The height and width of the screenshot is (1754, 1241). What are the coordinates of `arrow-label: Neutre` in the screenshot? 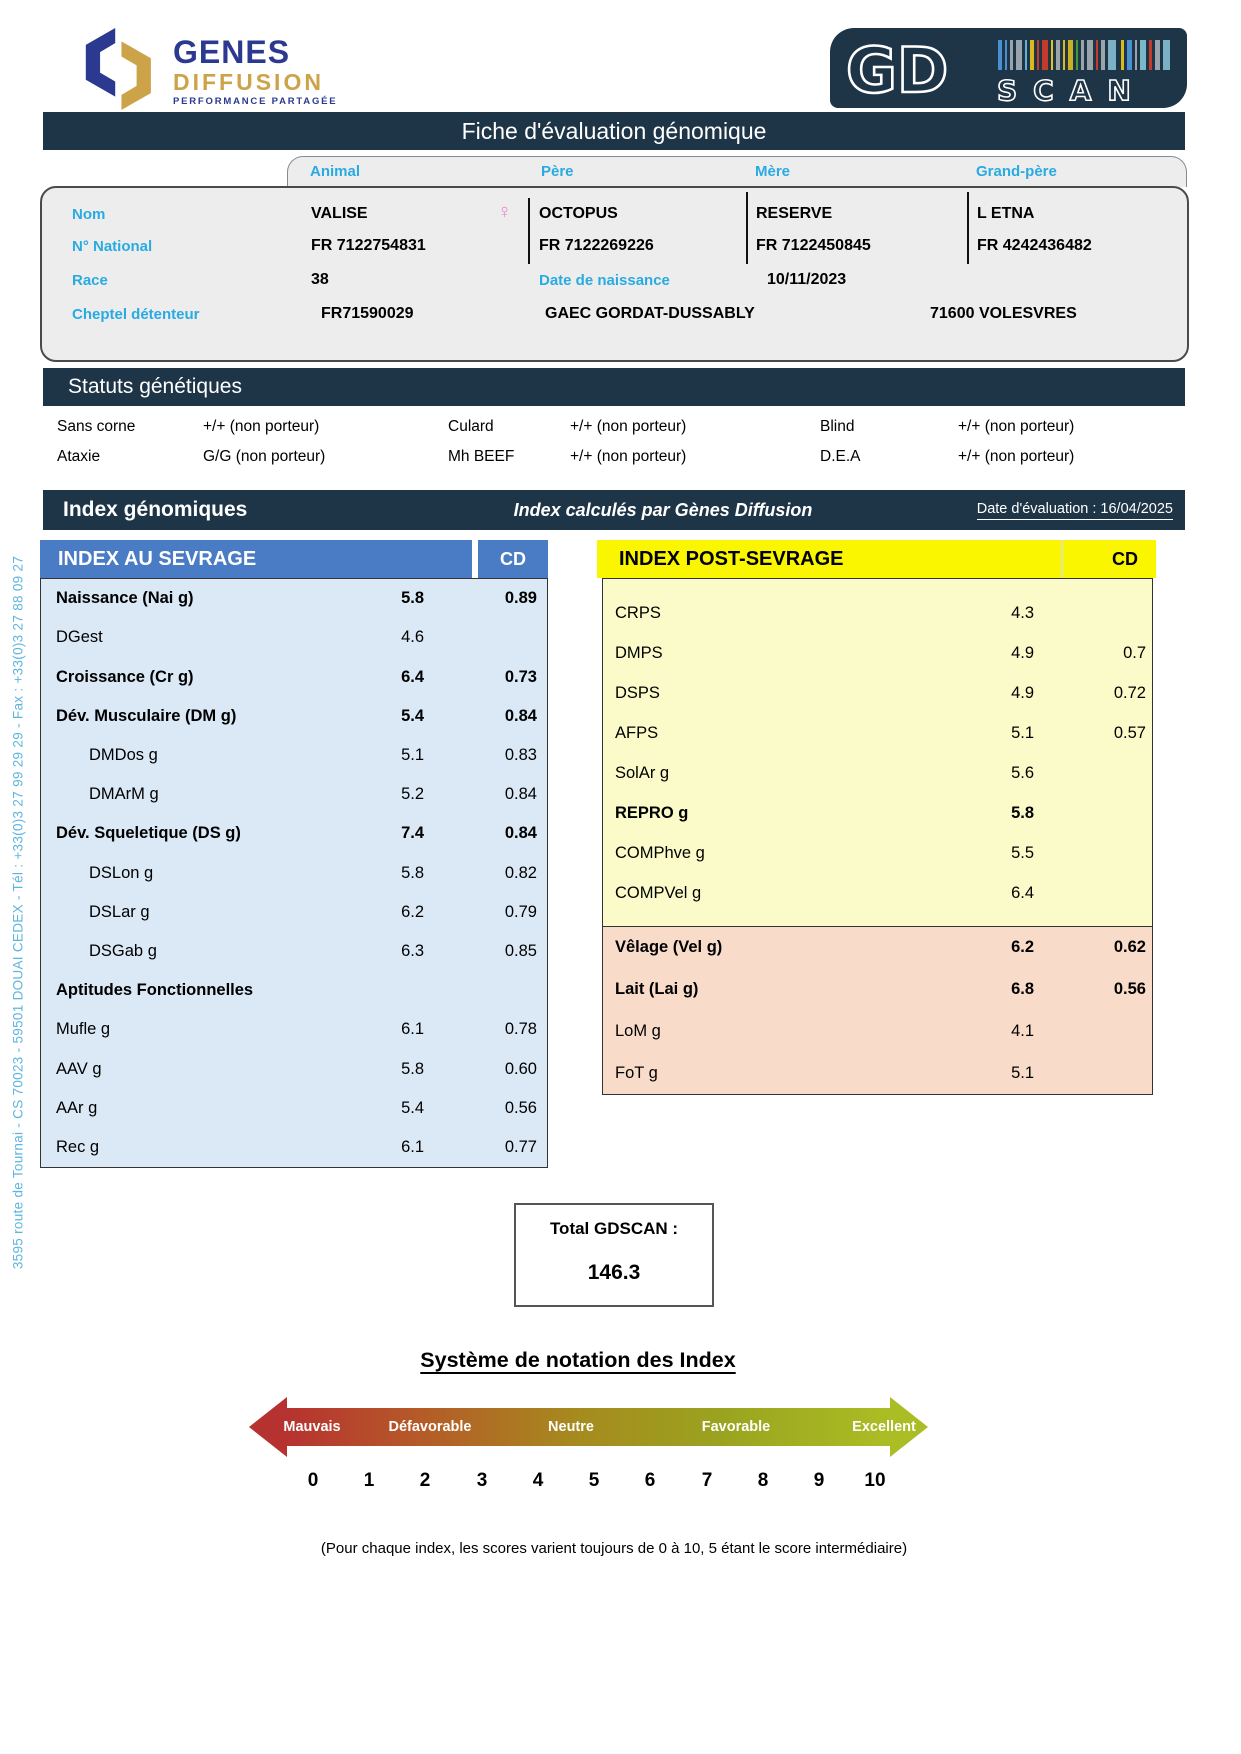 It's located at (571, 1427).